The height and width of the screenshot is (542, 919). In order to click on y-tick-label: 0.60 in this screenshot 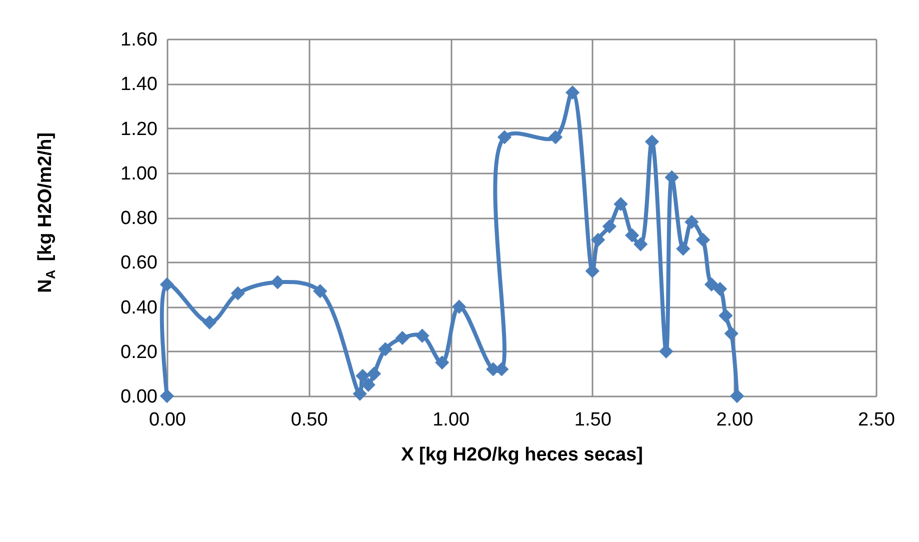, I will do `click(139, 263)`.